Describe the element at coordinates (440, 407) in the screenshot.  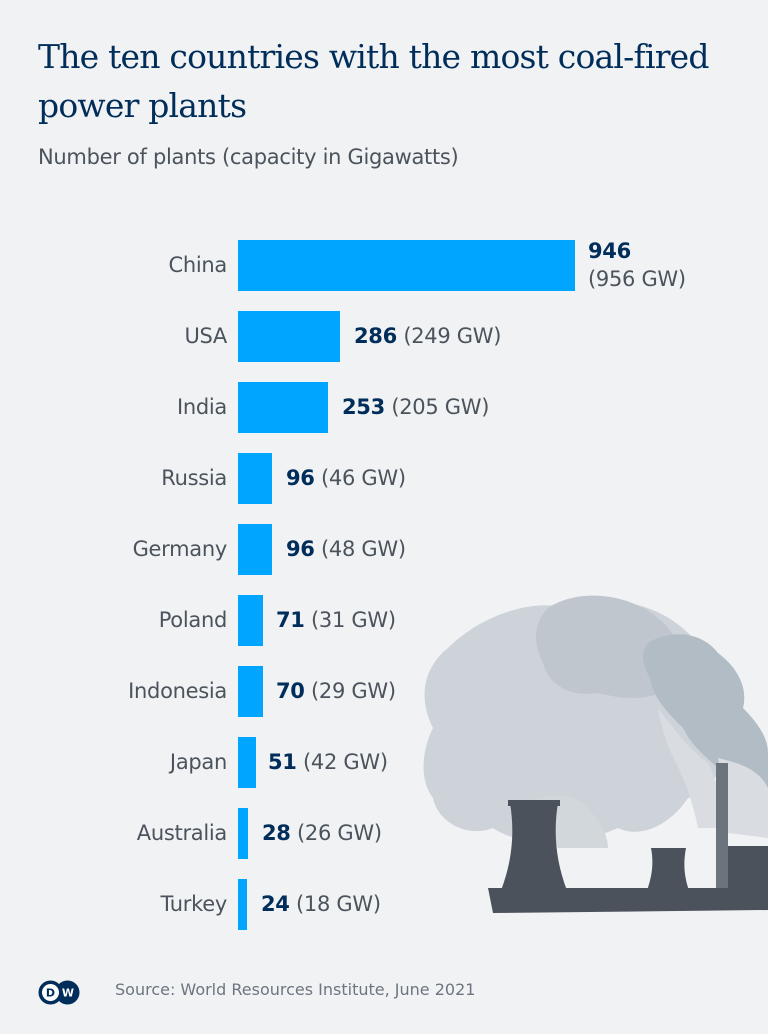
I see `capacity: (205 GW)` at that location.